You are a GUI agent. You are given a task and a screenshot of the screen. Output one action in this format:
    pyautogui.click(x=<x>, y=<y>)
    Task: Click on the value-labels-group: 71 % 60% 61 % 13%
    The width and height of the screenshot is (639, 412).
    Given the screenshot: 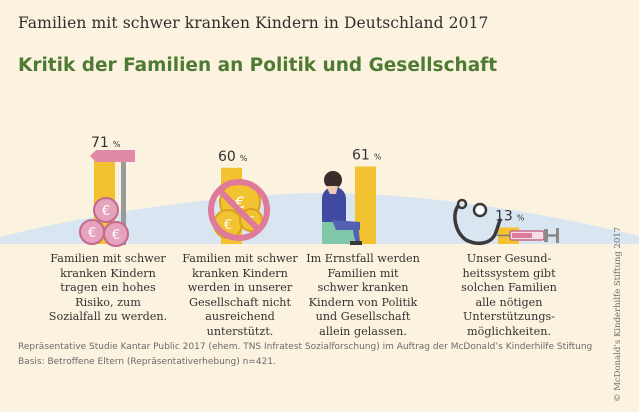 What is the action you would take?
    pyautogui.click(x=308, y=180)
    